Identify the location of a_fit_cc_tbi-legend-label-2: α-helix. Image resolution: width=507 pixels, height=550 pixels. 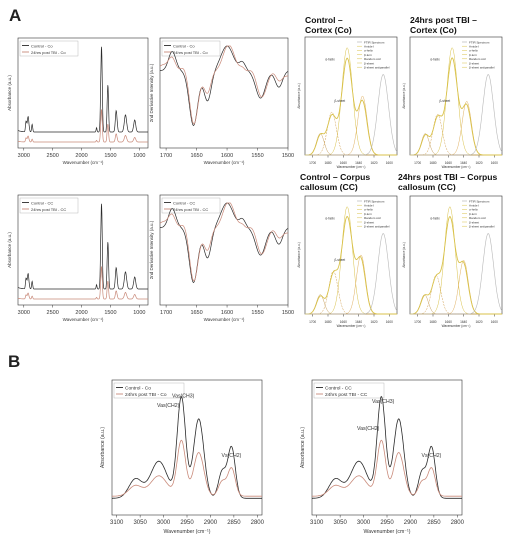
(473, 210).